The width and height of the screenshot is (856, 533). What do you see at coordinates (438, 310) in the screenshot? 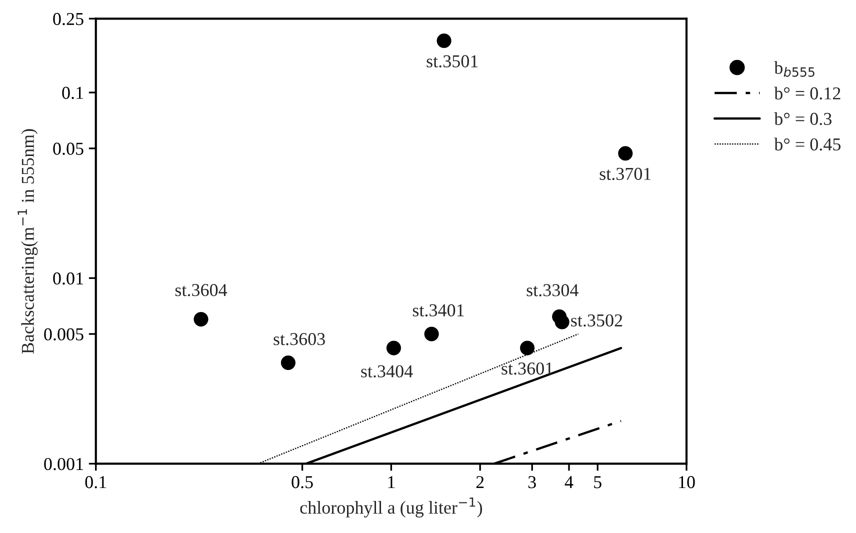
I see `annotation: st.3401` at bounding box center [438, 310].